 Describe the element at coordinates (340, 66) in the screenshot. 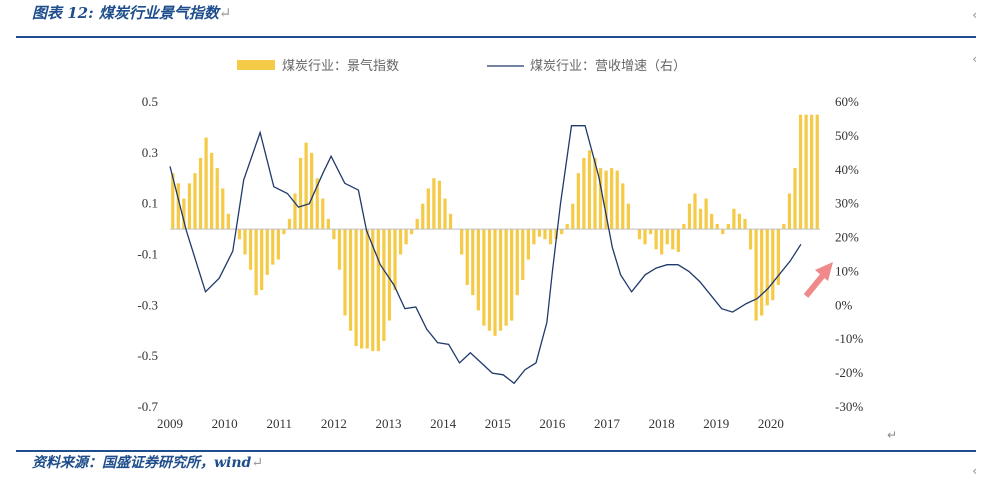

I see `legend-bar-label: 煤炭行业：景气指数` at that location.